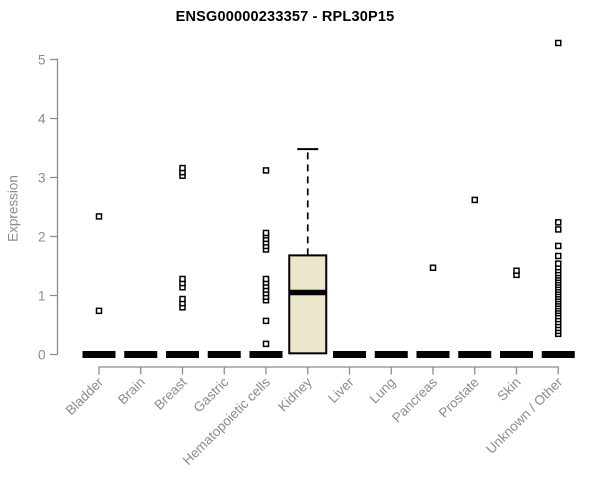 The width and height of the screenshot is (600, 500). I want to click on x-tick-label: Lung, so click(383, 391).